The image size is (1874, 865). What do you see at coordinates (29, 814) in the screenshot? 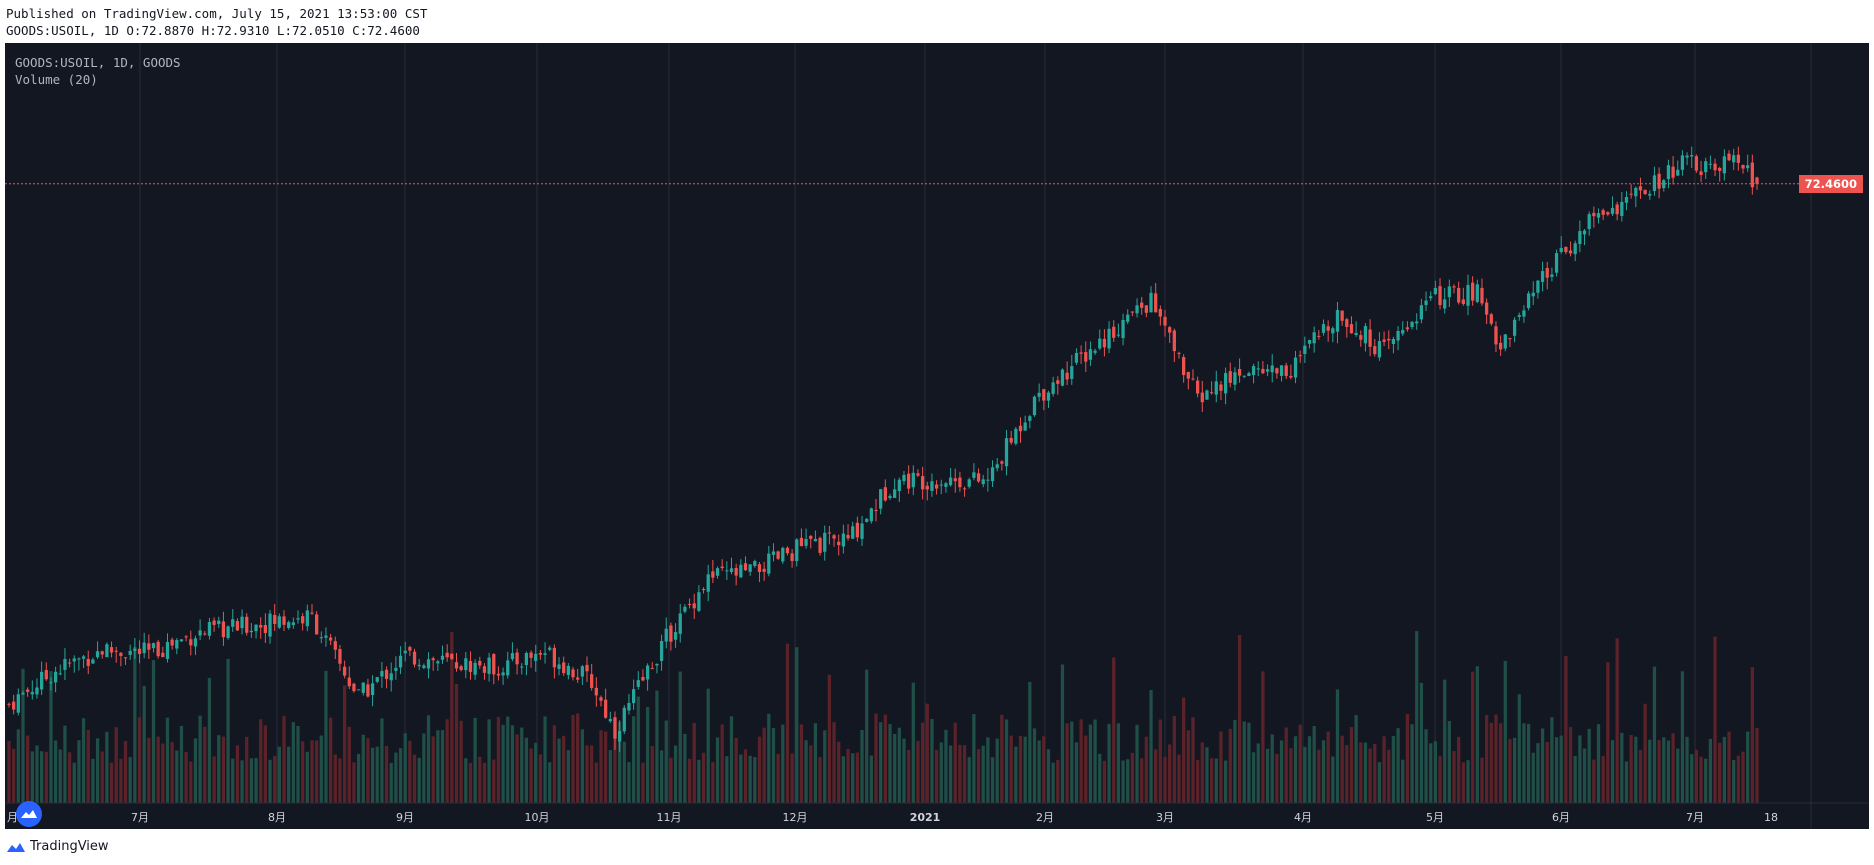
I see `tradingview-cloud-icon` at bounding box center [29, 814].